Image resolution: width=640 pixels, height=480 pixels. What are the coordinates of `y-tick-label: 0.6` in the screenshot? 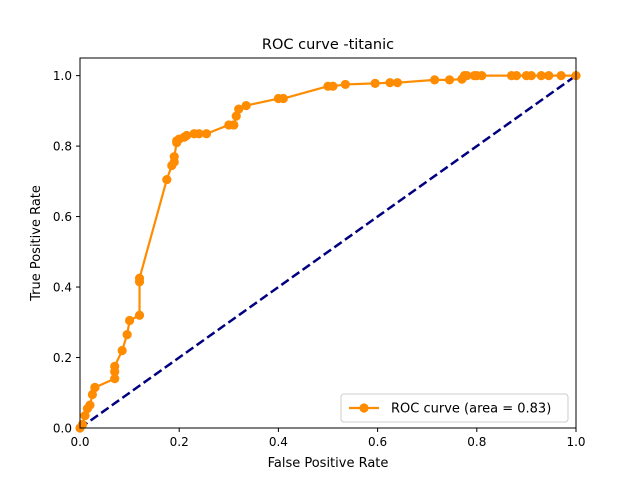 It's located at (62, 217).